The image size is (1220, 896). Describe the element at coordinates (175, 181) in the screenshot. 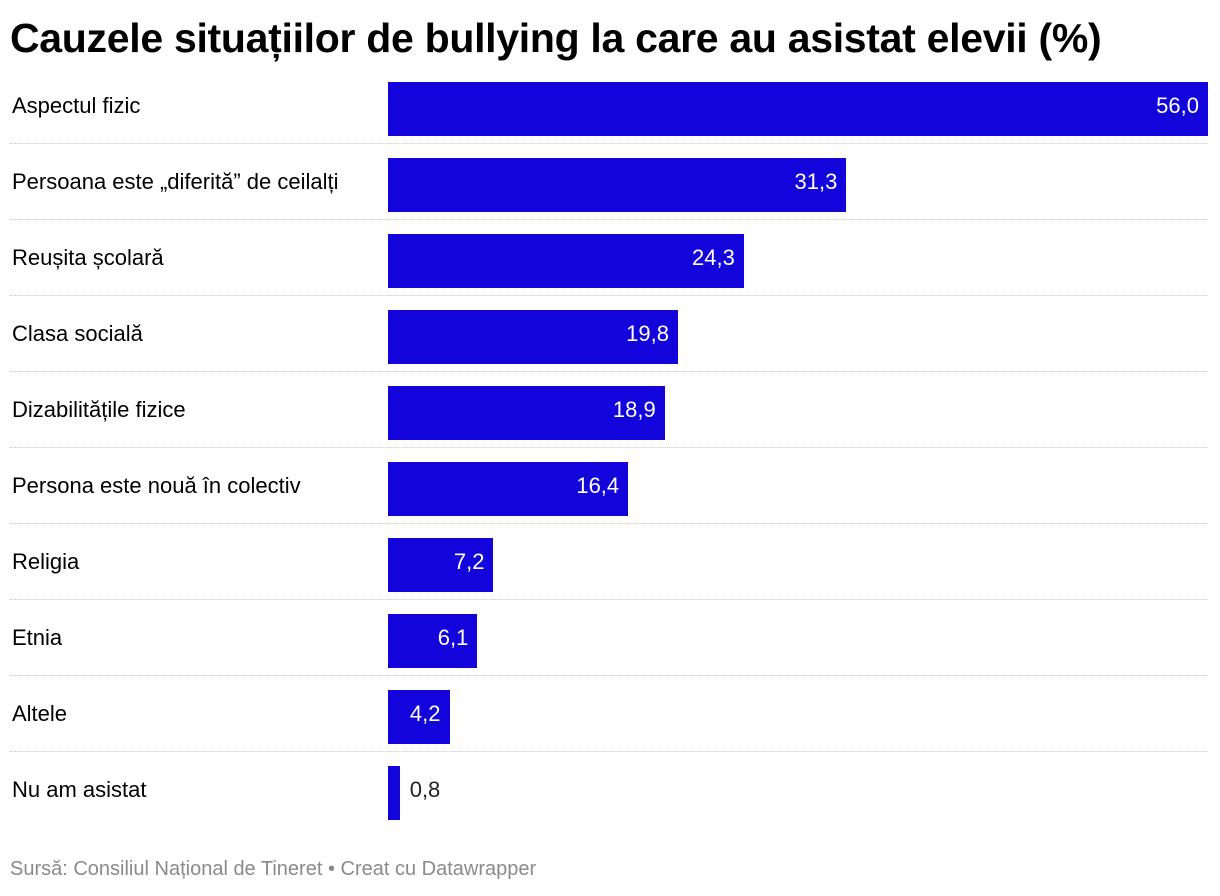

I see `category-label: Persoana este „diferită” de ceilalți` at that location.